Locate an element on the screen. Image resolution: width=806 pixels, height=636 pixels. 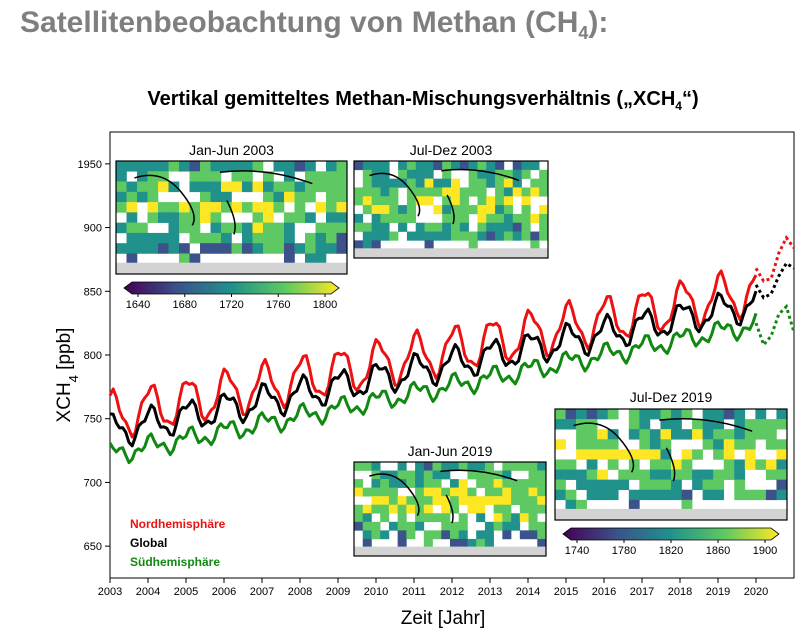
map-frame is located at coordinates (231, 217).